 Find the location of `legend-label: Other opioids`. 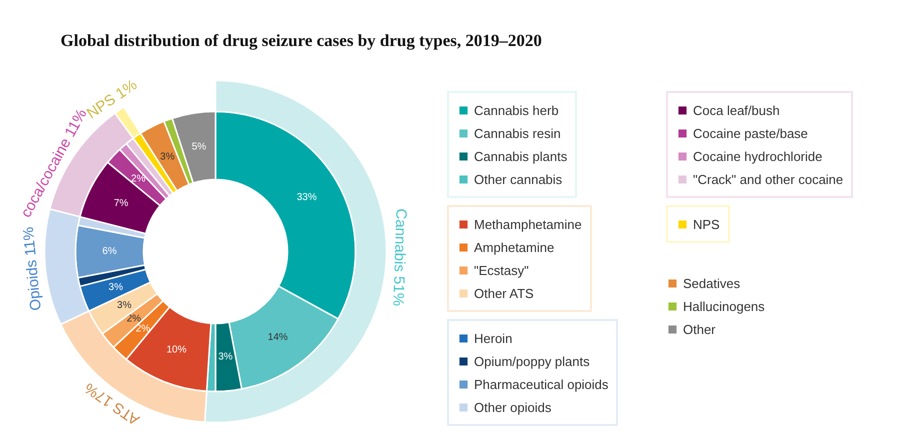

legend-label: Other opioids is located at coordinates (513, 407).